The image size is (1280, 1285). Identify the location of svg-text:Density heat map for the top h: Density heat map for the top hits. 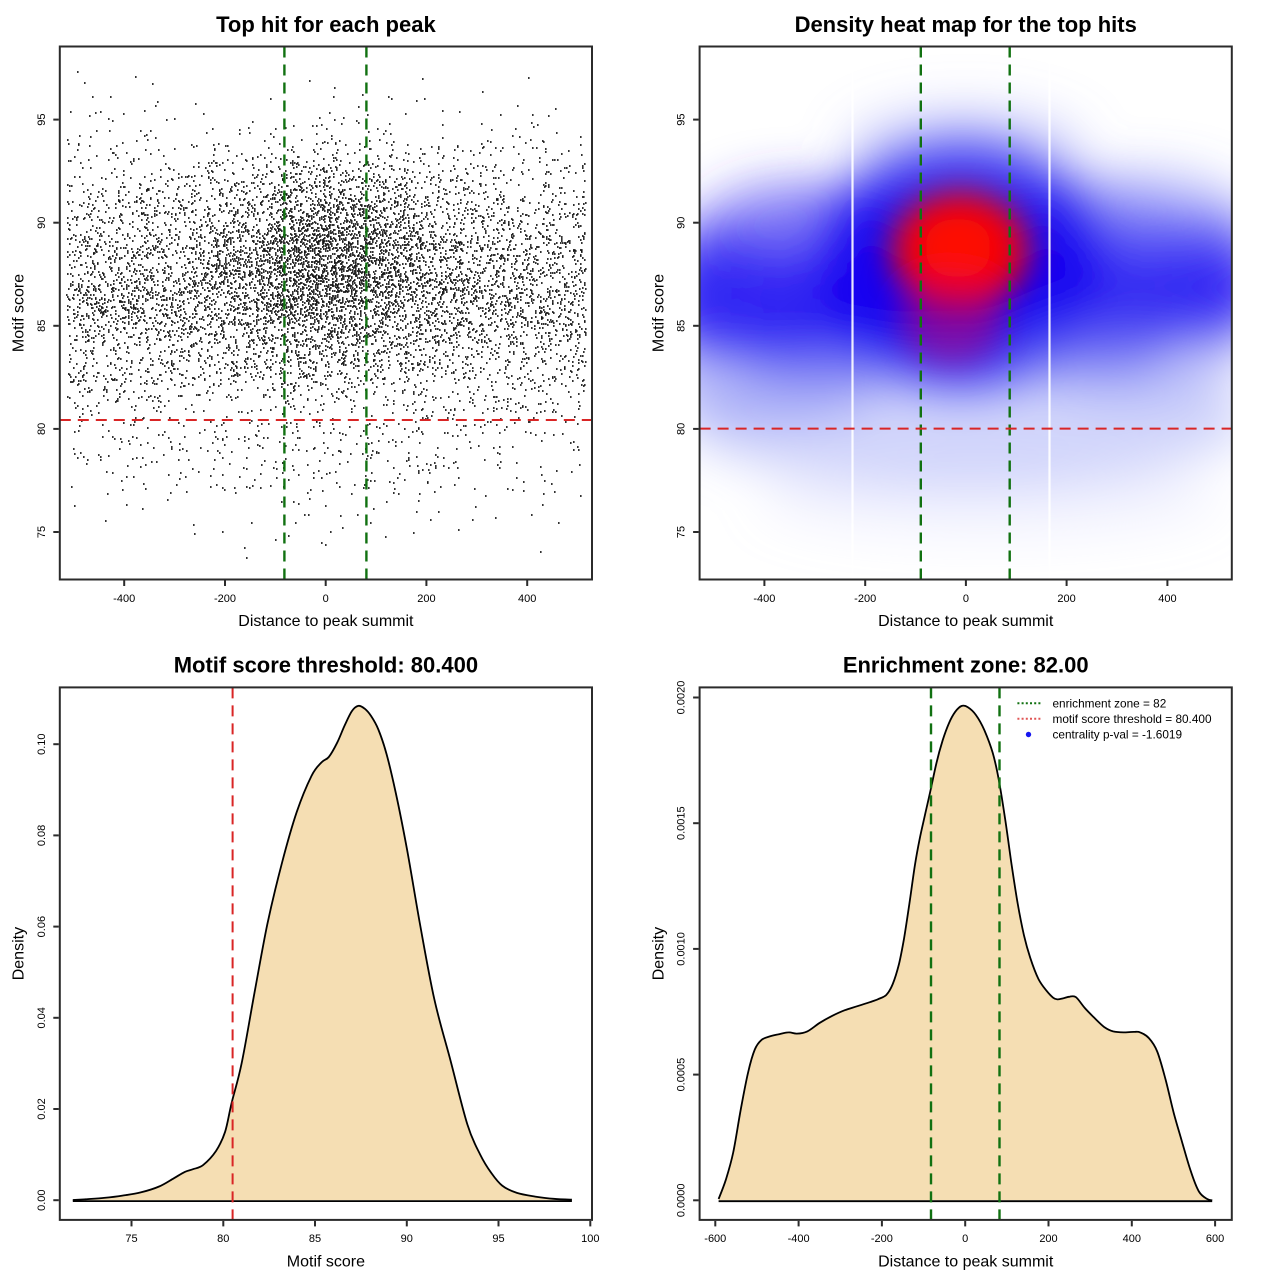
(966, 24).